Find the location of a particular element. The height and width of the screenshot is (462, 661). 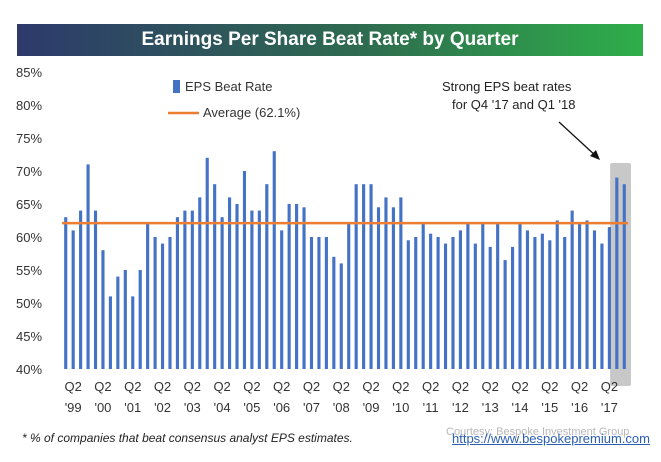

x-tick-label: '15 is located at coordinates (549, 407).